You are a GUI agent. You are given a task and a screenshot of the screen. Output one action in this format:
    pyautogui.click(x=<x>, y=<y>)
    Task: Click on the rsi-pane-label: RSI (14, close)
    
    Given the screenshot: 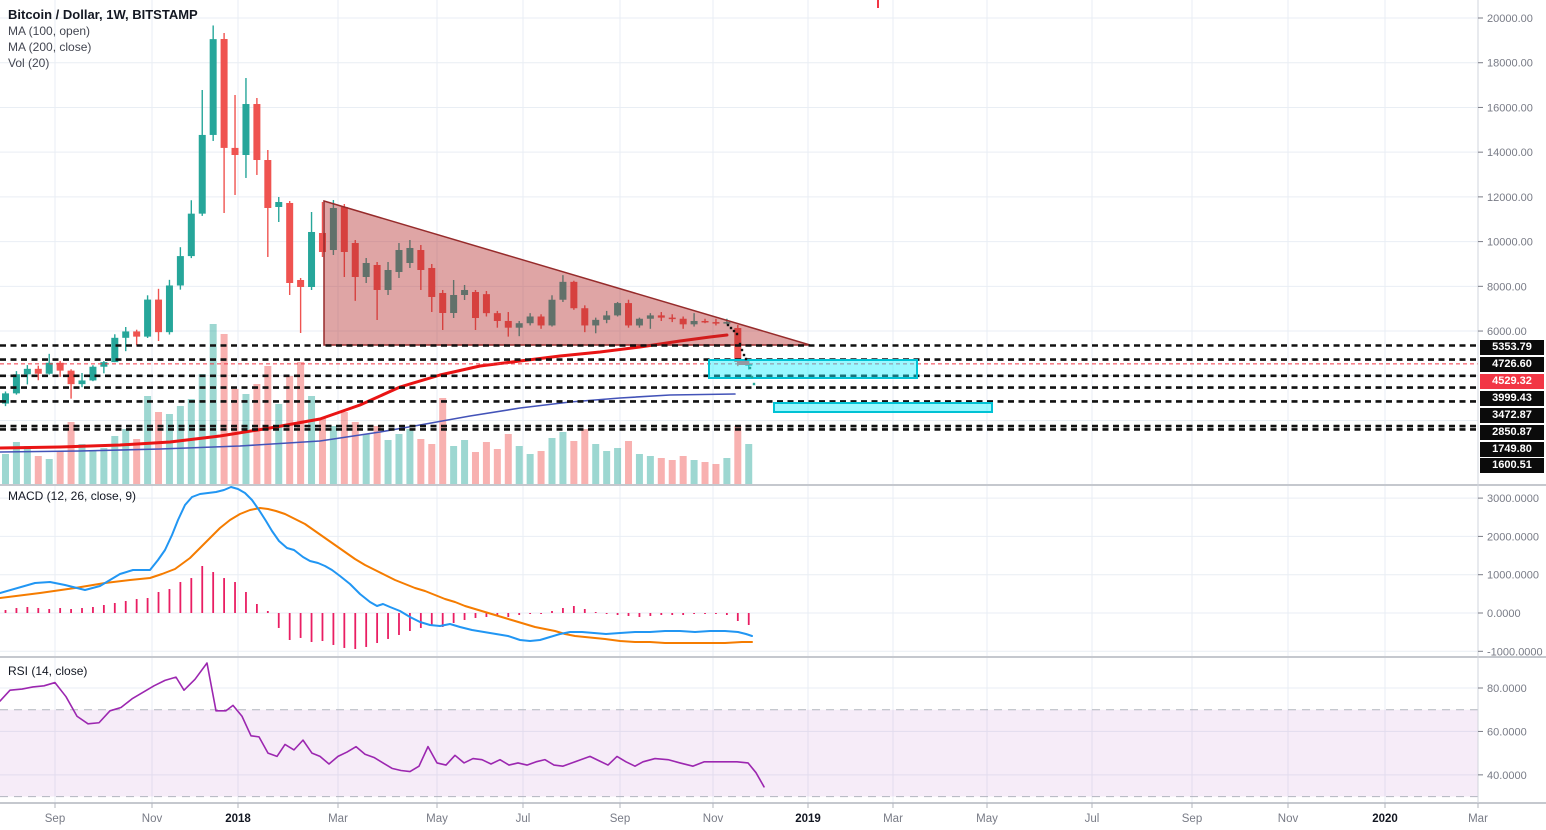 What is the action you would take?
    pyautogui.click(x=48, y=671)
    